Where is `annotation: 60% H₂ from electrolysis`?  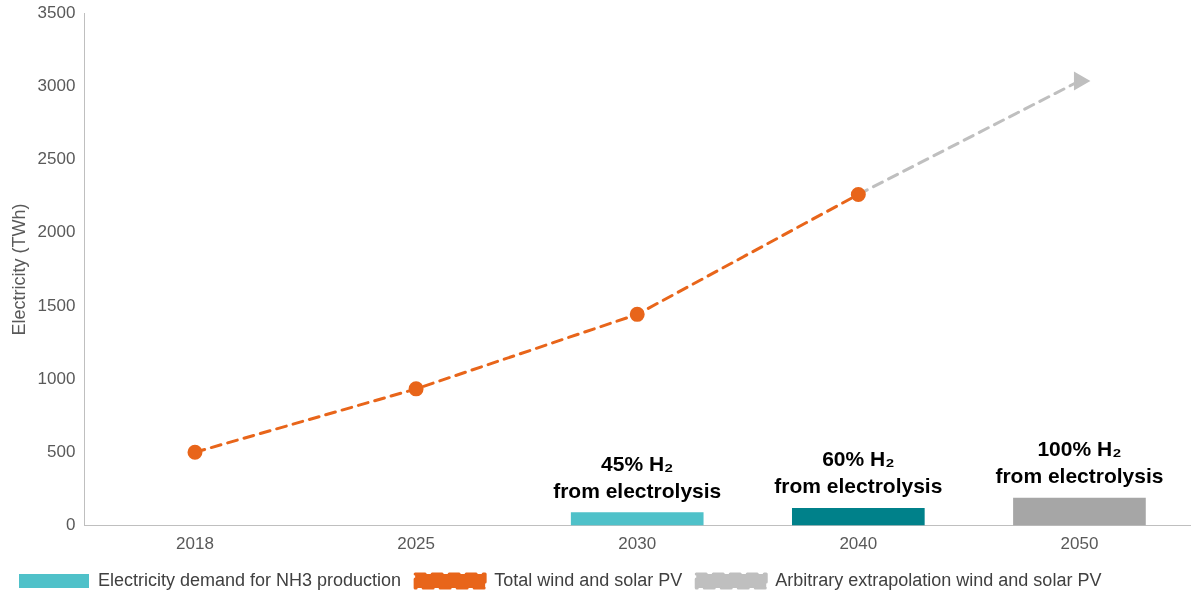
annotation: 60% H₂ from electrolysis is located at coordinates (858, 472).